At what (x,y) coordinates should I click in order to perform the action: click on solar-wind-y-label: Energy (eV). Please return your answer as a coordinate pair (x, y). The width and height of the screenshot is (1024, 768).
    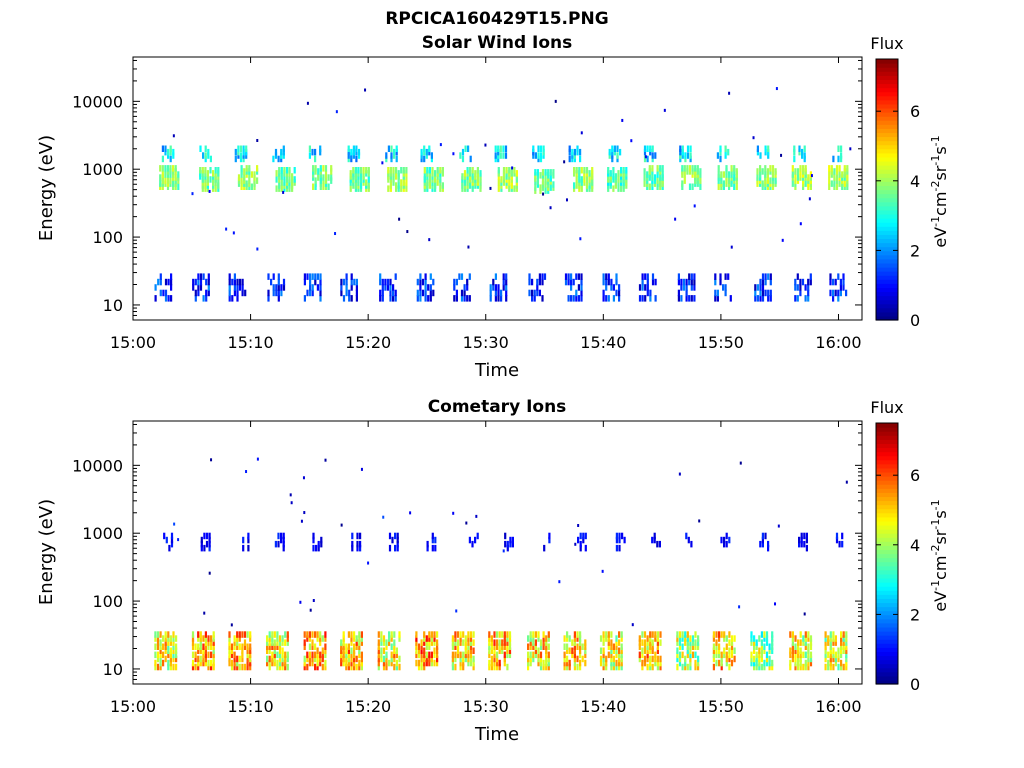
    Looking at the image, I should click on (46, 188).